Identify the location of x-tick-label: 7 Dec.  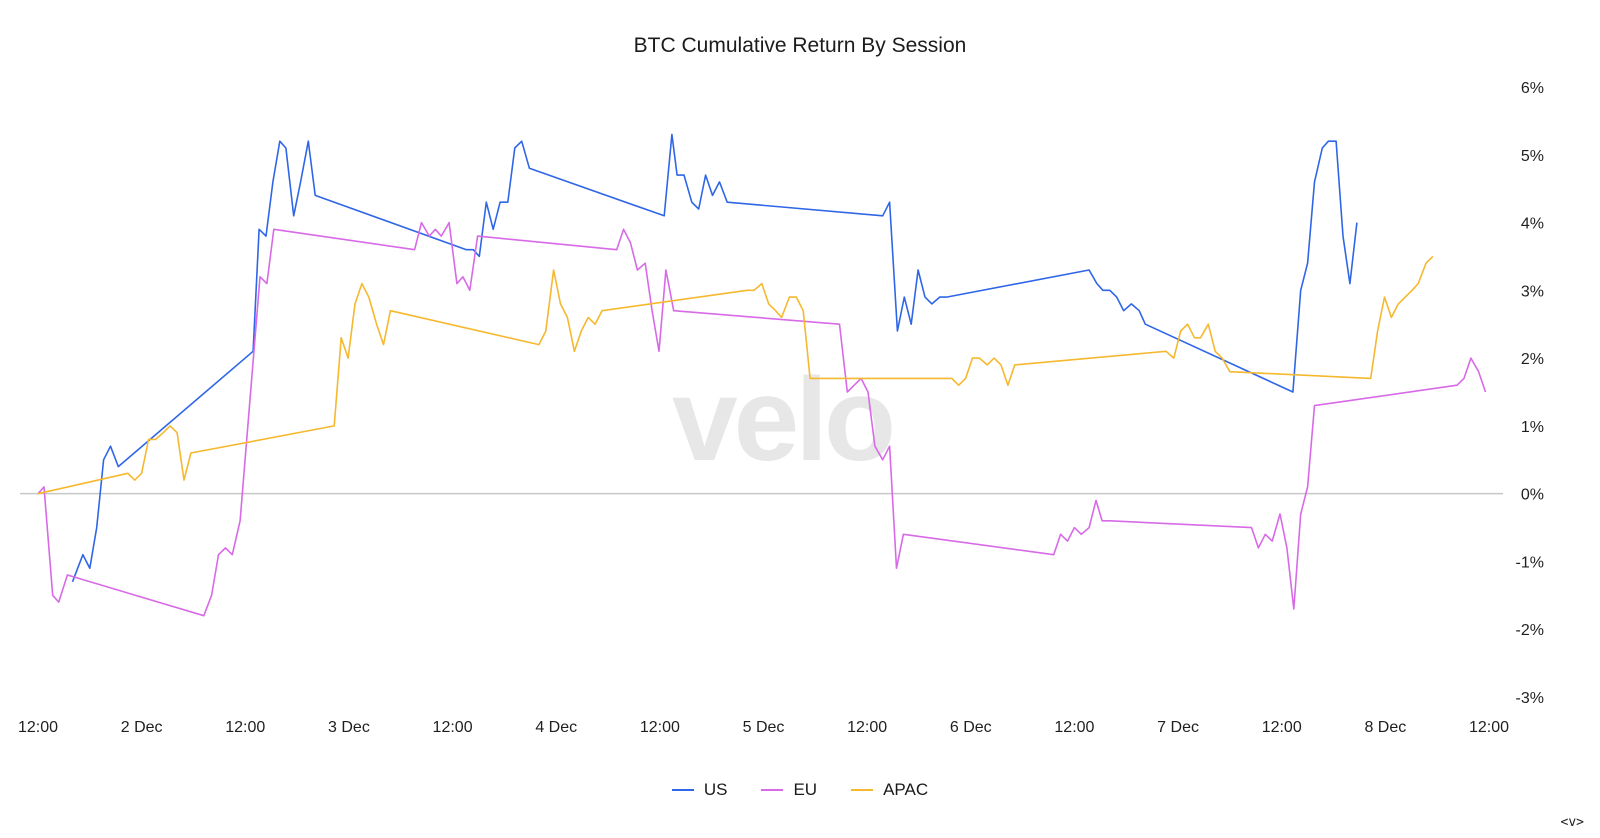
(1178, 727).